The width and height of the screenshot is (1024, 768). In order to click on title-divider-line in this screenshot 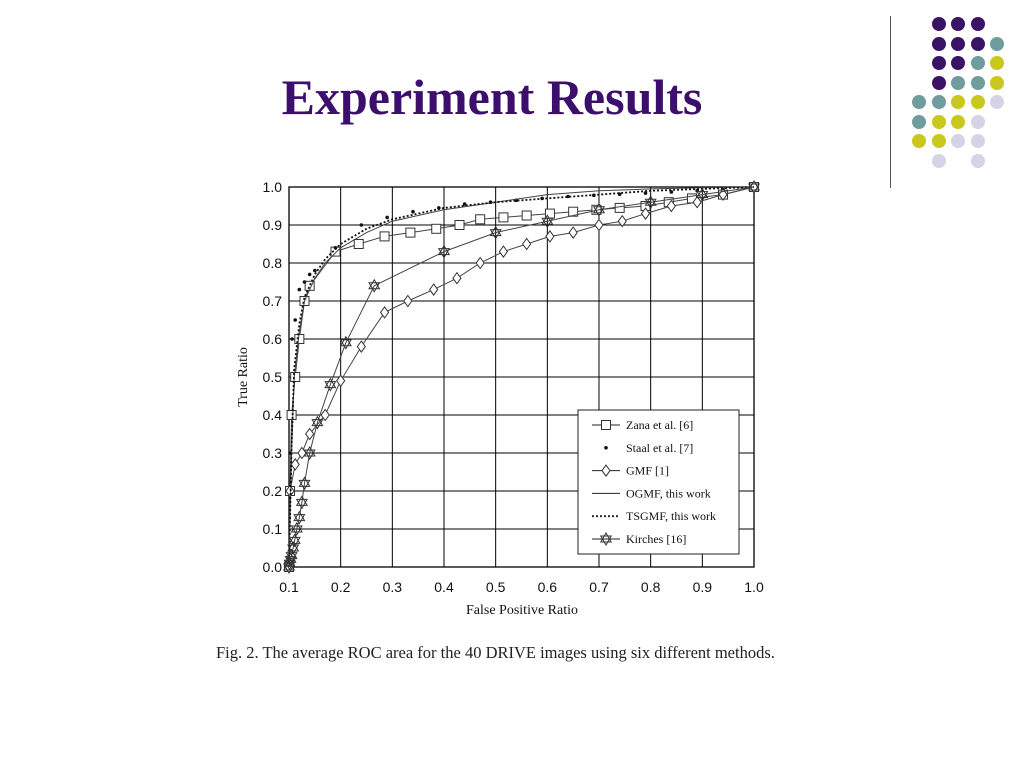, I will do `click(890, 102)`.